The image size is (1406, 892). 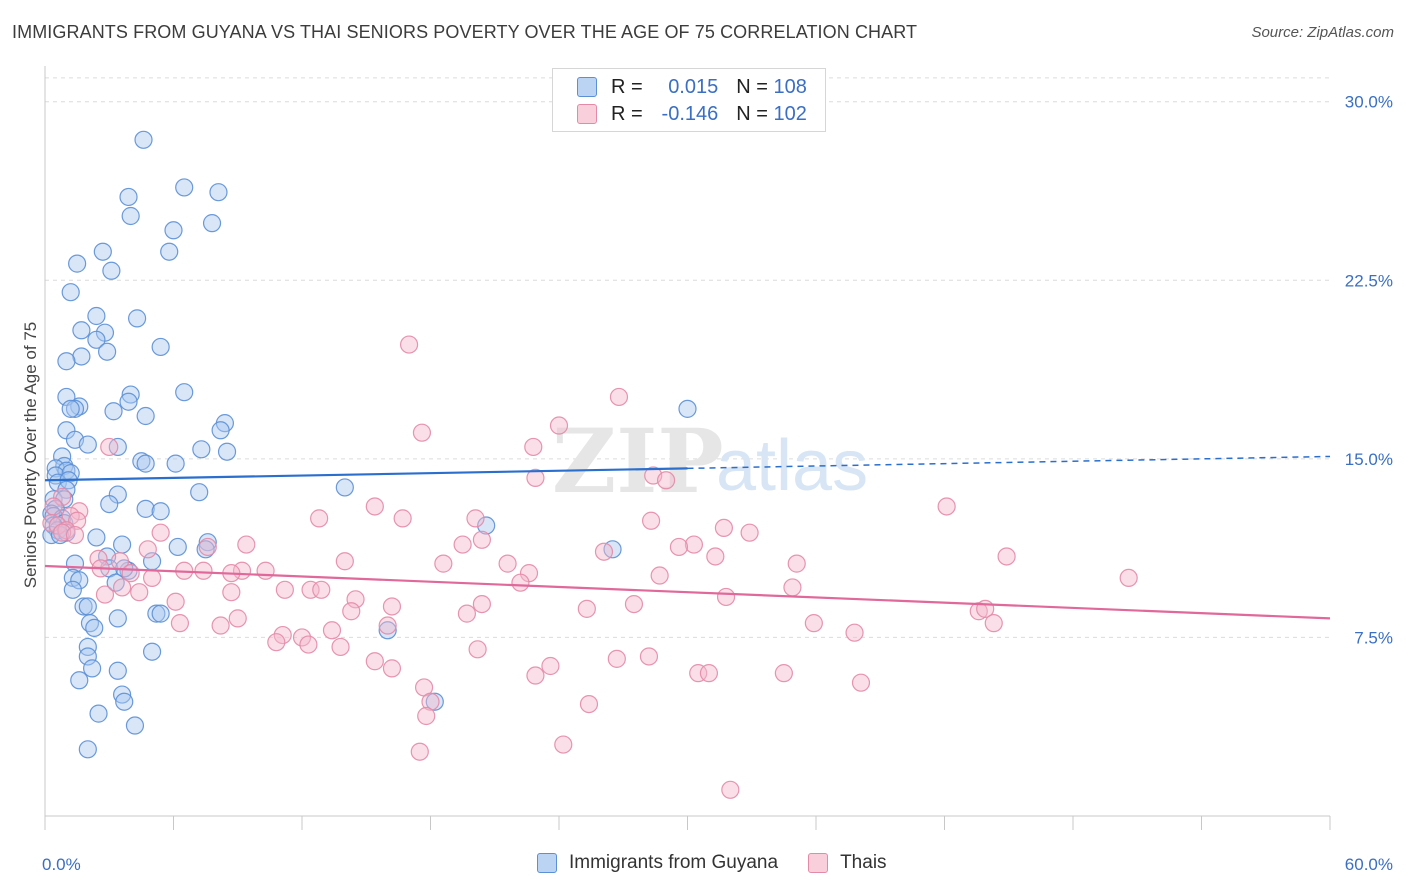 I want to click on trend-line-thais, so click(x=687, y=592).